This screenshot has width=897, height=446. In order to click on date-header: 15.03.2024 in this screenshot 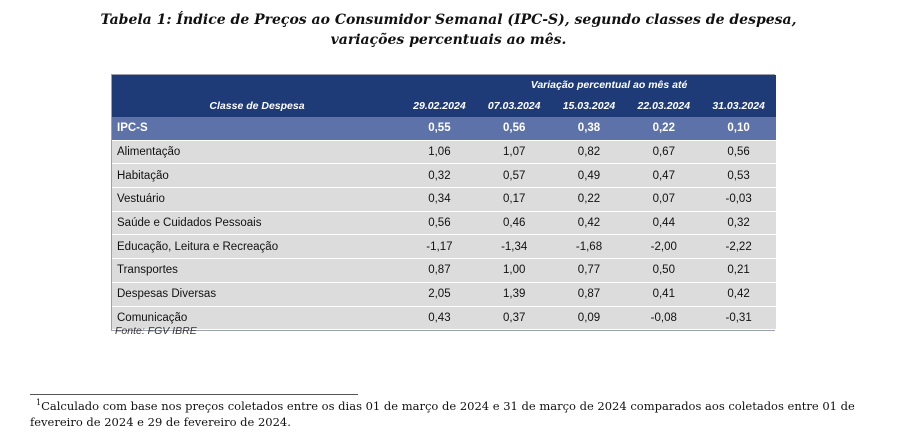, I will do `click(589, 106)`.